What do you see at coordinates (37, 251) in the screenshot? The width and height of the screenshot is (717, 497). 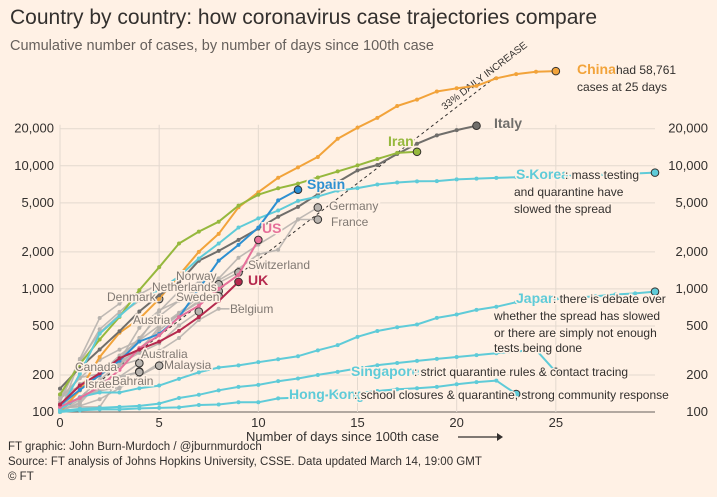 I see `y-tick-label-left: 2,000` at bounding box center [37, 251].